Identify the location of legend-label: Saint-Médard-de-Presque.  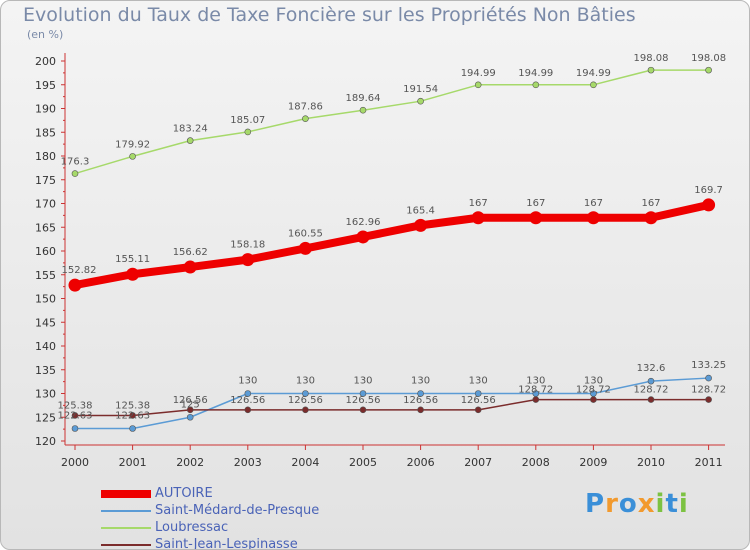
(237, 510).